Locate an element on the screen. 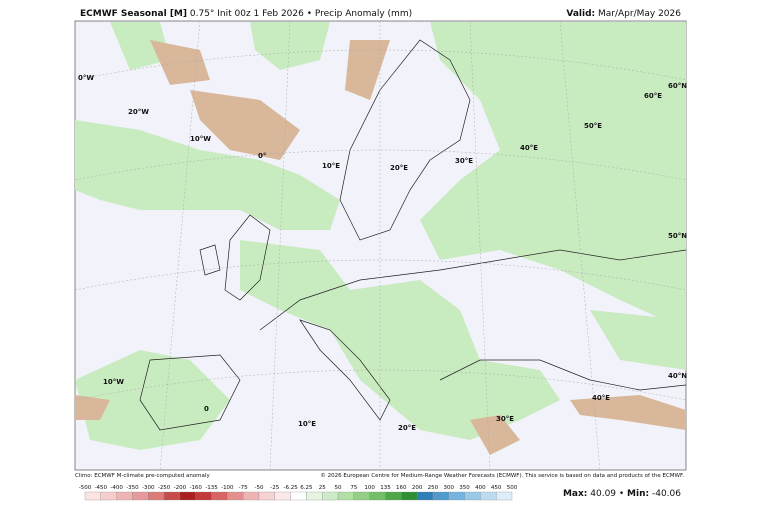 The height and width of the screenshot is (515, 760). valid-label: Valid: is located at coordinates (580, 14).